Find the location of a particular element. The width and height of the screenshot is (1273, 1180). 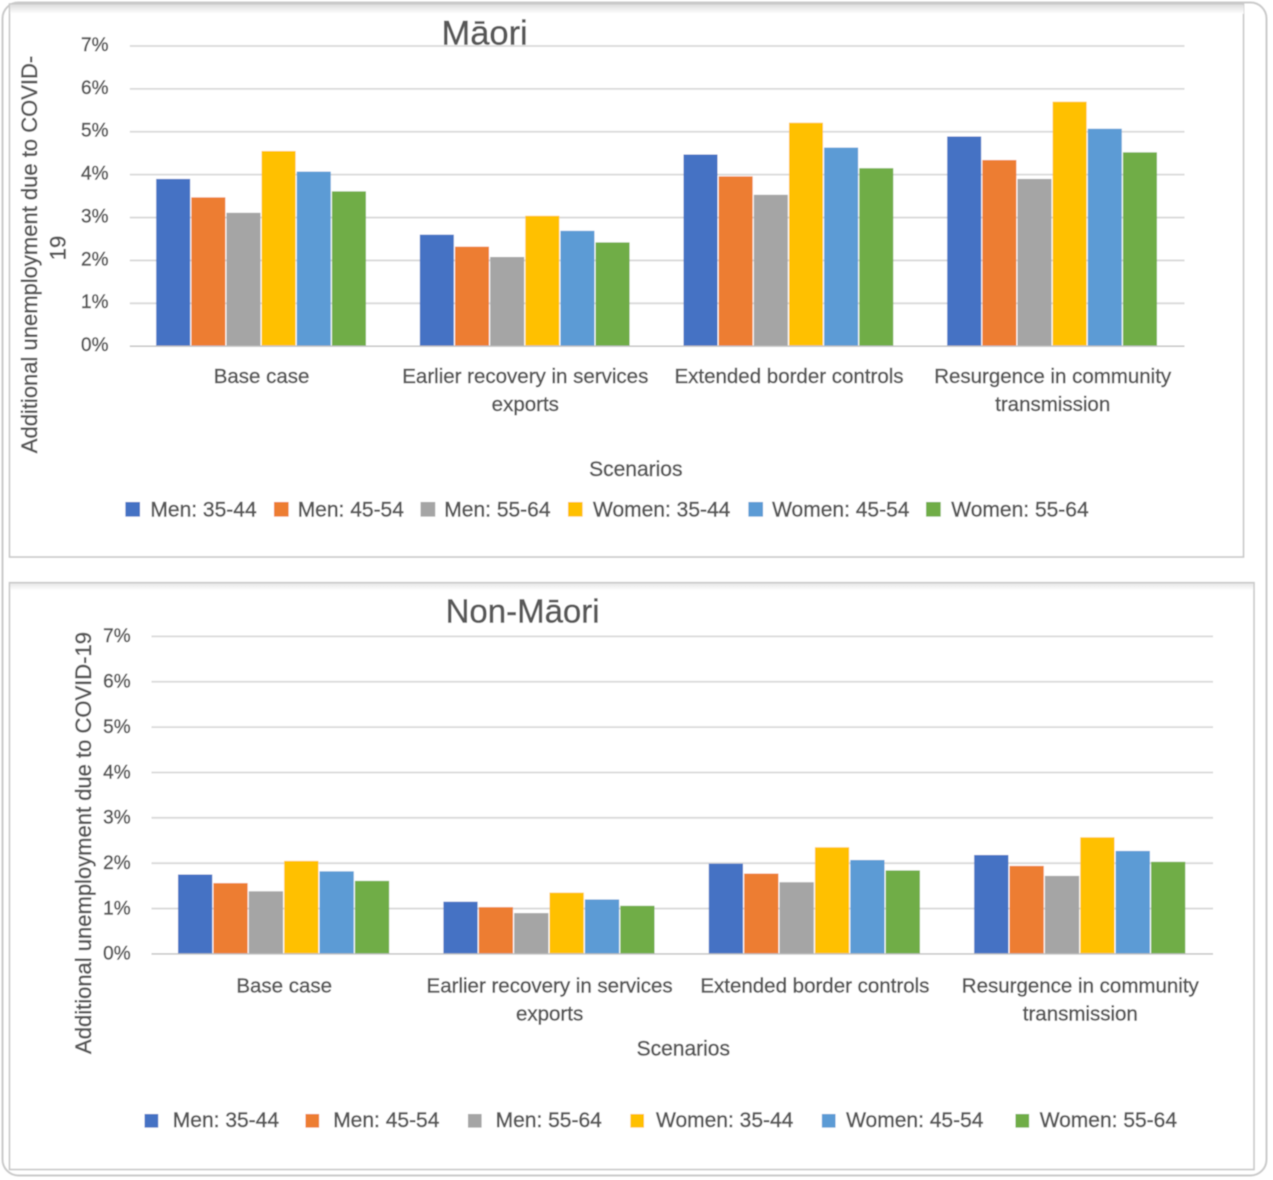

svg-text:Additional unemployment due to: Additional unemployment due to COVID- is located at coordinates (29, 254).